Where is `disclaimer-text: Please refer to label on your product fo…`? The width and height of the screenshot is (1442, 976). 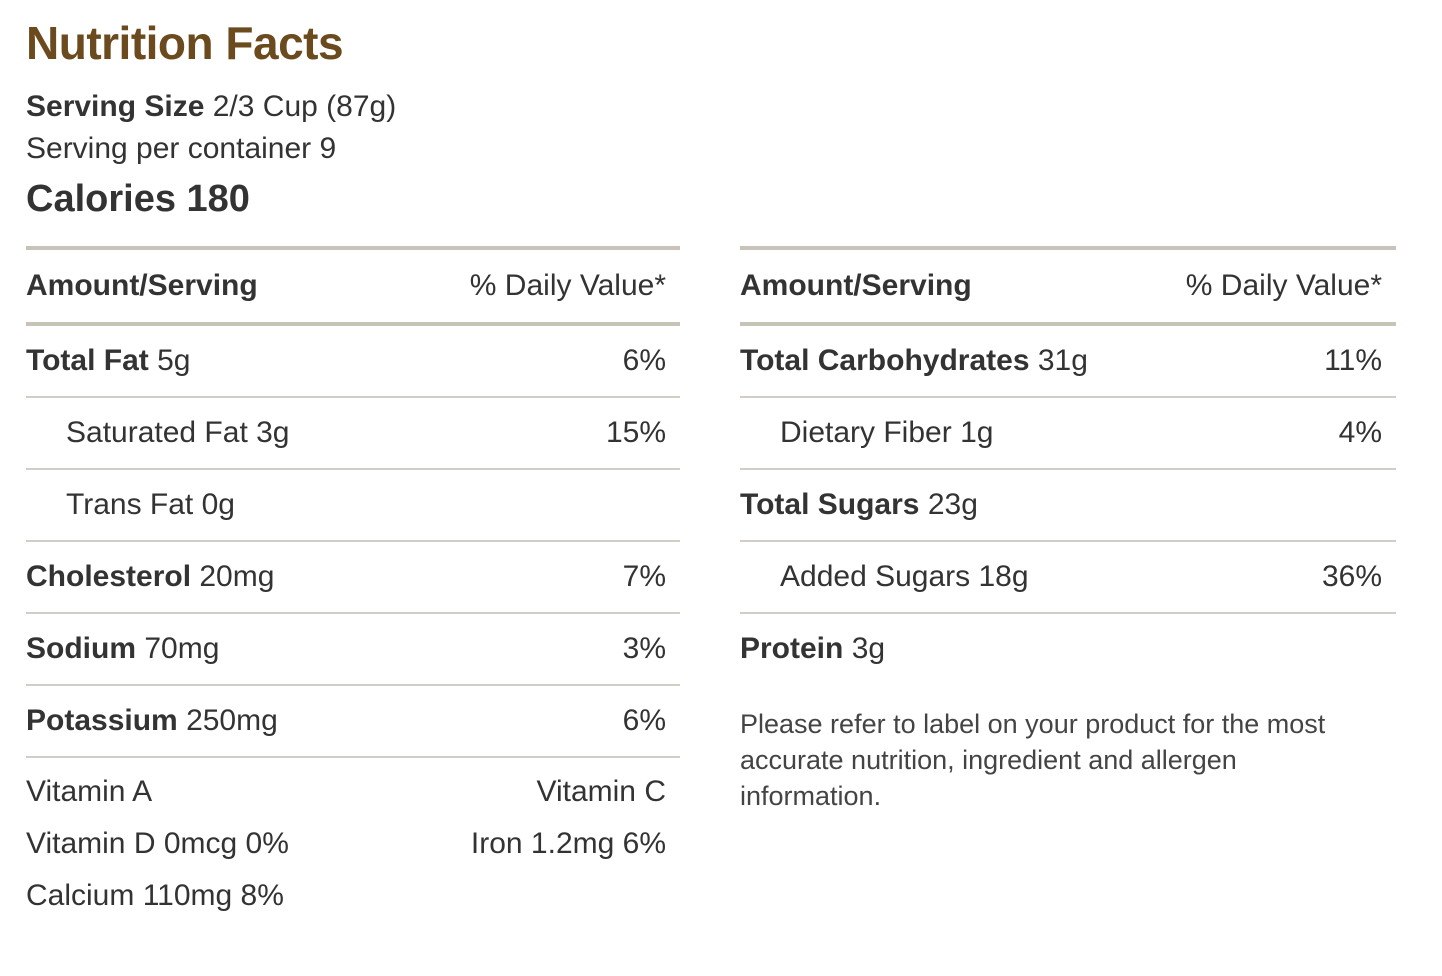
disclaimer-text: Please refer to label on your product fo… is located at coordinates (1033, 760).